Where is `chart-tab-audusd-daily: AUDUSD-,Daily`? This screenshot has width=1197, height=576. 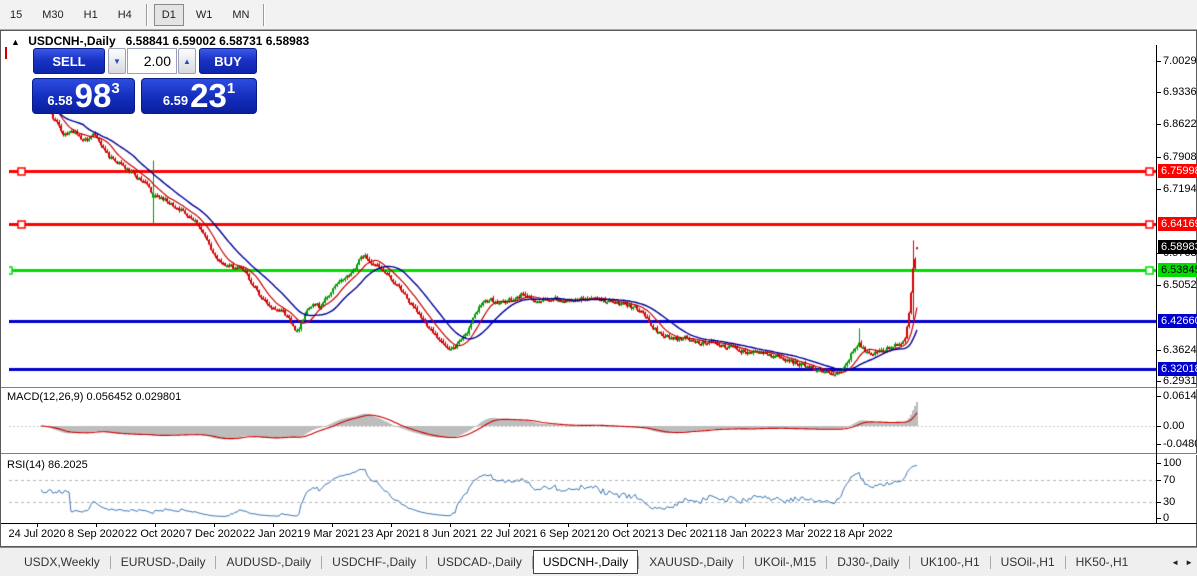 chart-tab-audusd-daily: AUDUSD-,Daily is located at coordinates (269, 562).